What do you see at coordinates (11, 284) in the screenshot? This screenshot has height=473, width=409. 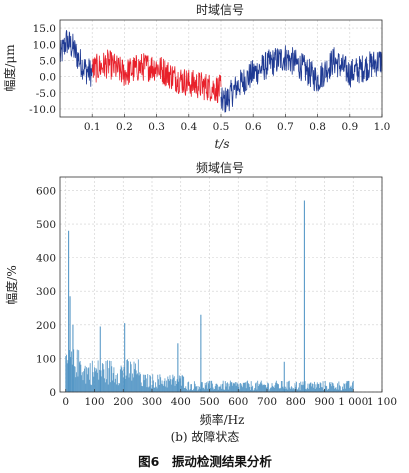 I see `frequency-domain-y-label: 幅度/%` at bounding box center [11, 284].